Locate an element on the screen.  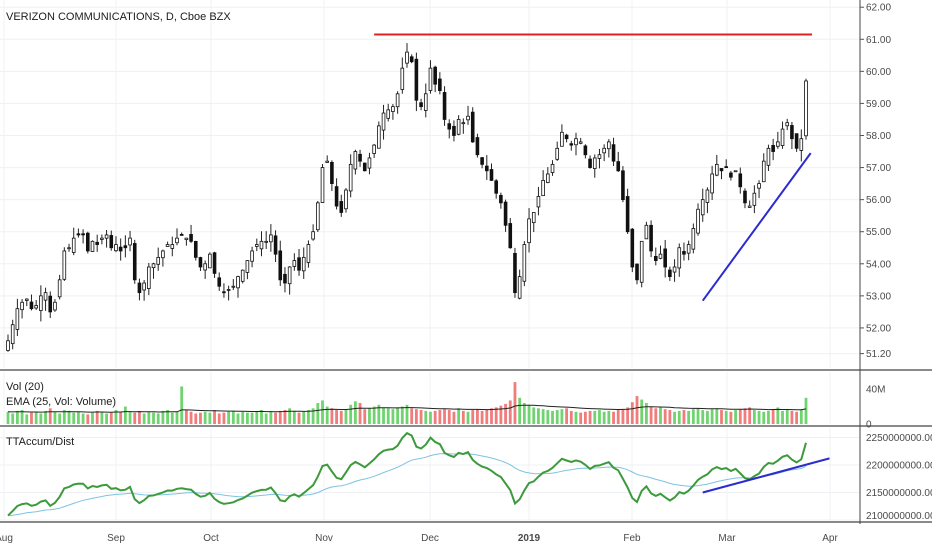
volume-panel is located at coordinates (407, 403).